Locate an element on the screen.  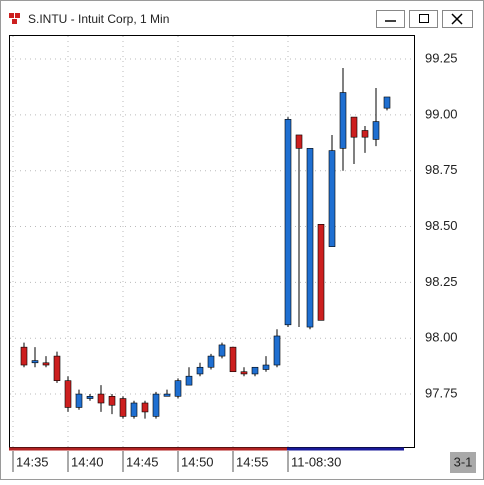
corner-label: 3-1 is located at coordinates (463, 461).